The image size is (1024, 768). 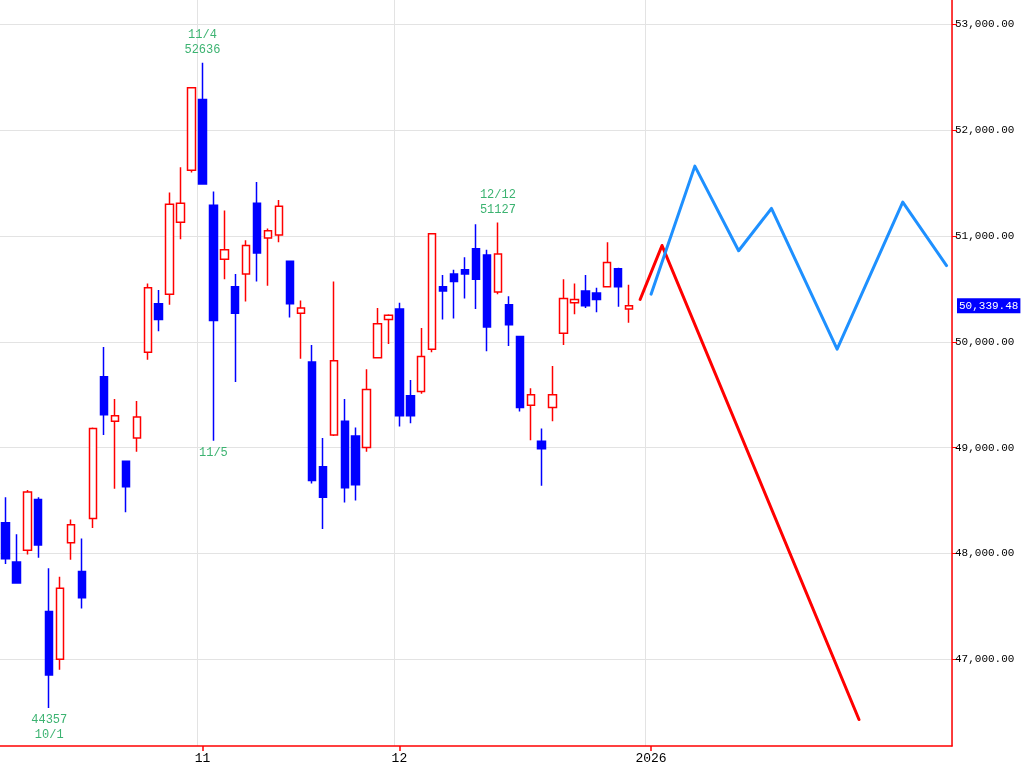 What do you see at coordinates (202, 758) in the screenshot?
I see `x-tick-label: 11` at bounding box center [202, 758].